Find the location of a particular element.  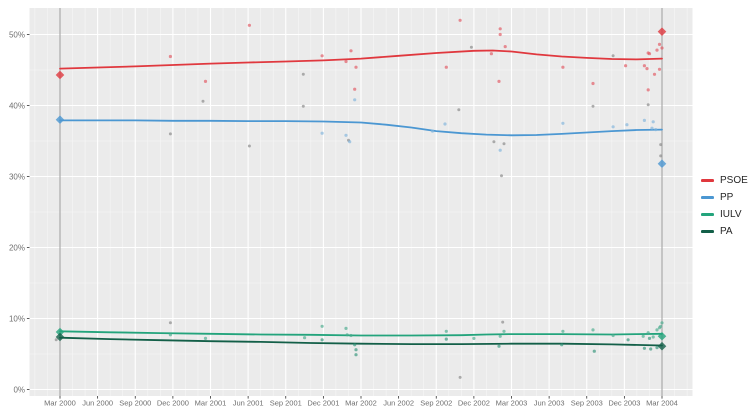

trend-line-iulv is located at coordinates (361, 333).